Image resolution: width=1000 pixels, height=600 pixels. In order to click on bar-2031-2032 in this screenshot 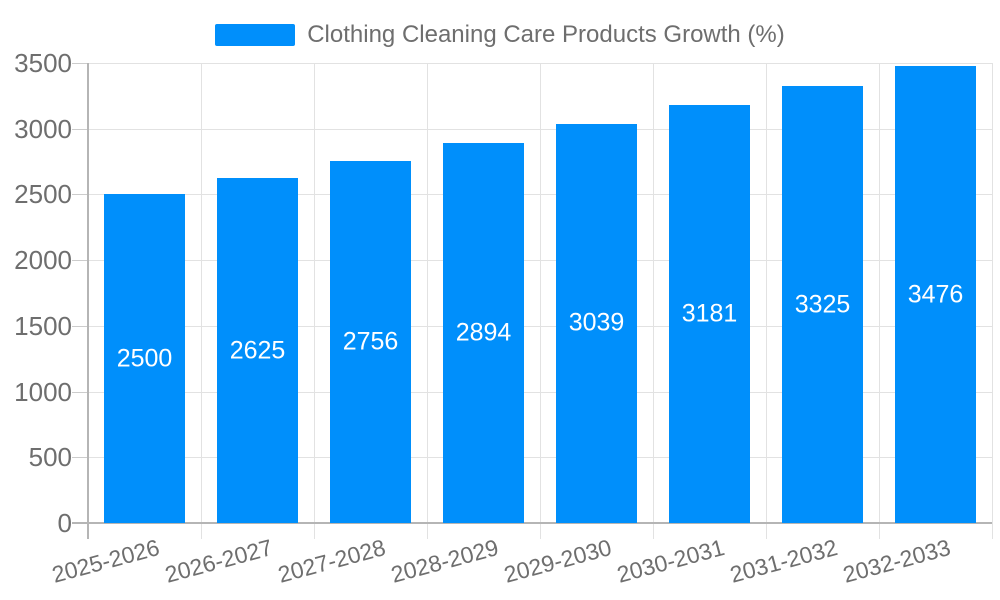, I will do `click(822, 304)`.